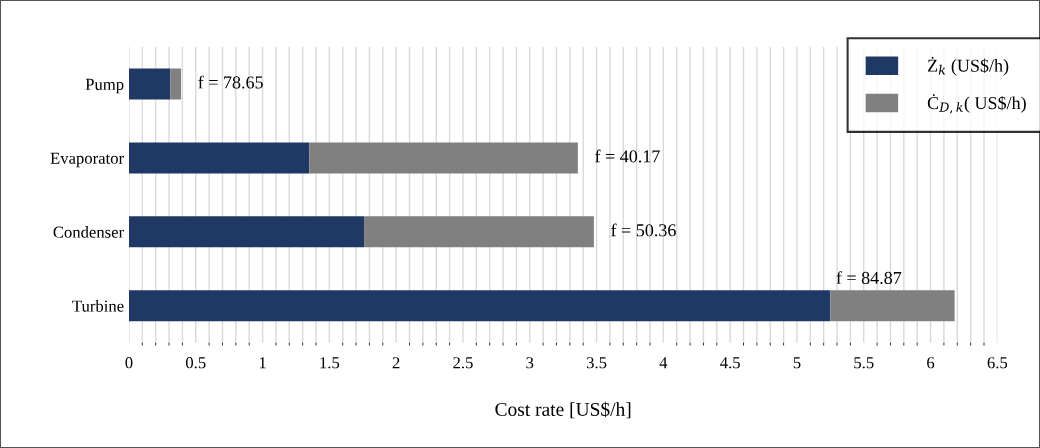 The image size is (1040, 448). I want to click on x-tick-label: 5, so click(797, 363).